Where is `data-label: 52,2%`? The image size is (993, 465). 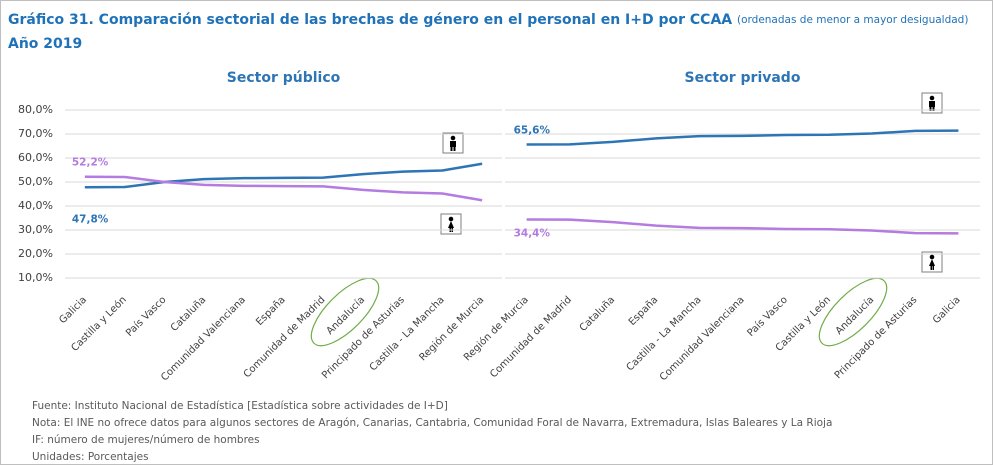
data-label: 52,2% is located at coordinates (90, 163).